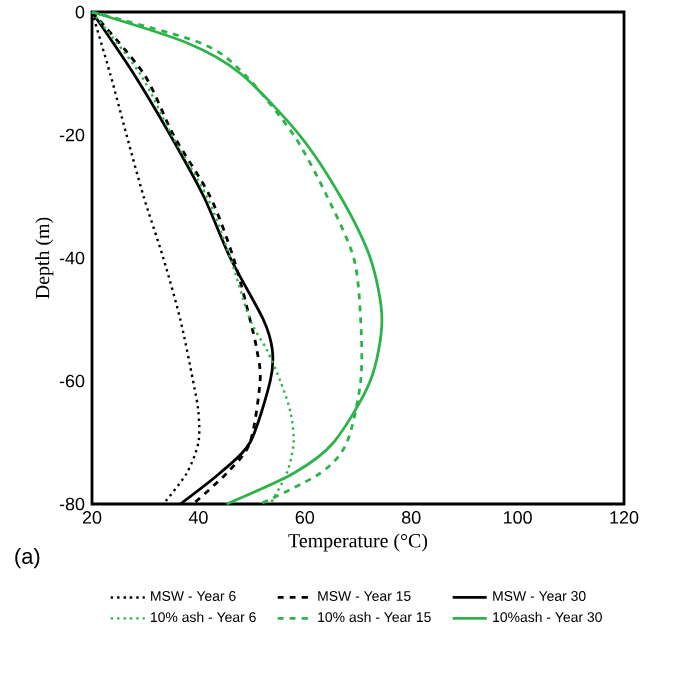 The height and width of the screenshot is (674, 680). Describe the element at coordinates (518, 517) in the screenshot. I see `x-tick-label: 100` at that location.